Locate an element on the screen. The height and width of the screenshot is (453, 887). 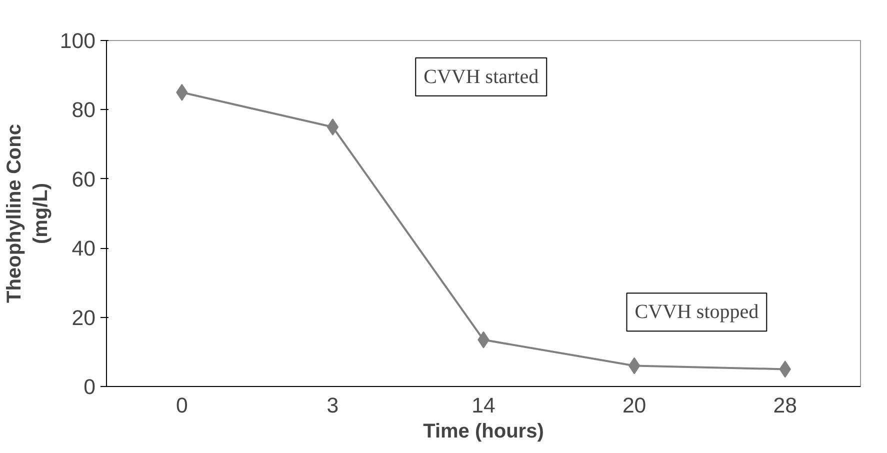
y-axis-title: Theophylline Conc (mg/L) is located at coordinates (28, 213).